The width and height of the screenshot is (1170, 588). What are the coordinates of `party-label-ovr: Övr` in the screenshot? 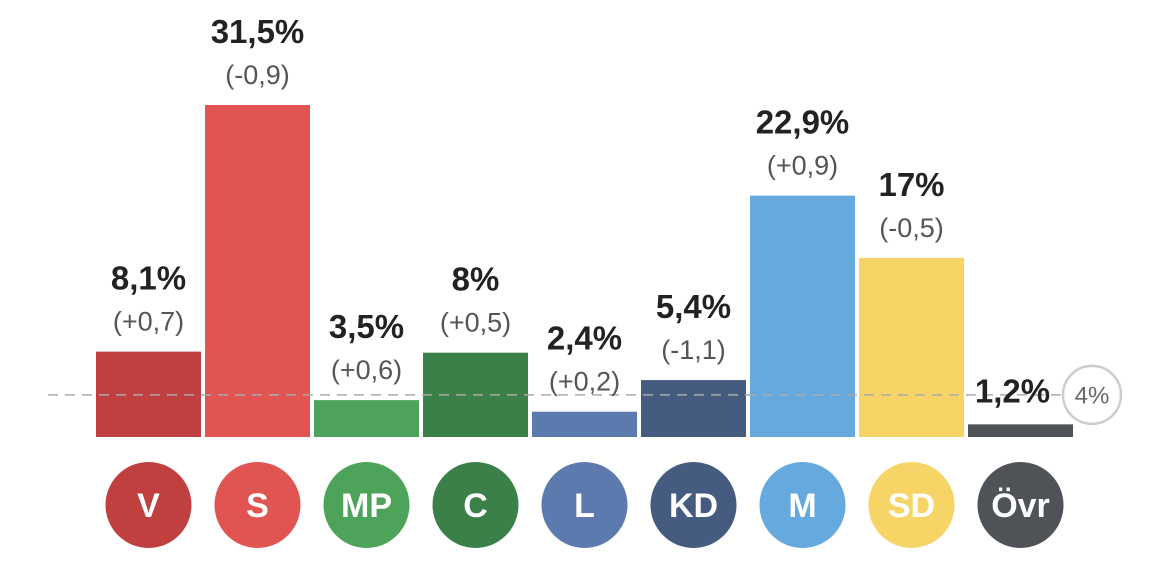 It's located at (1020, 506).